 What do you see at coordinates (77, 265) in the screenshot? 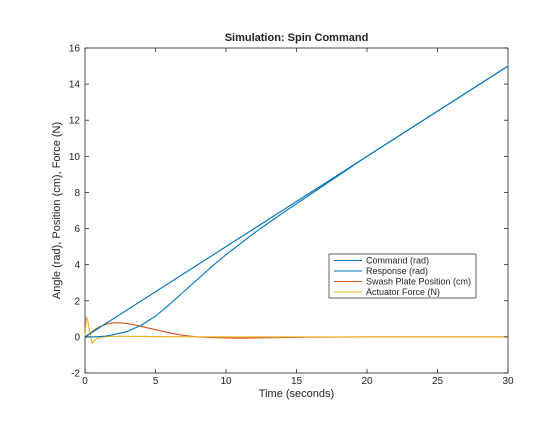
I see `y-tick-label: 4` at bounding box center [77, 265].